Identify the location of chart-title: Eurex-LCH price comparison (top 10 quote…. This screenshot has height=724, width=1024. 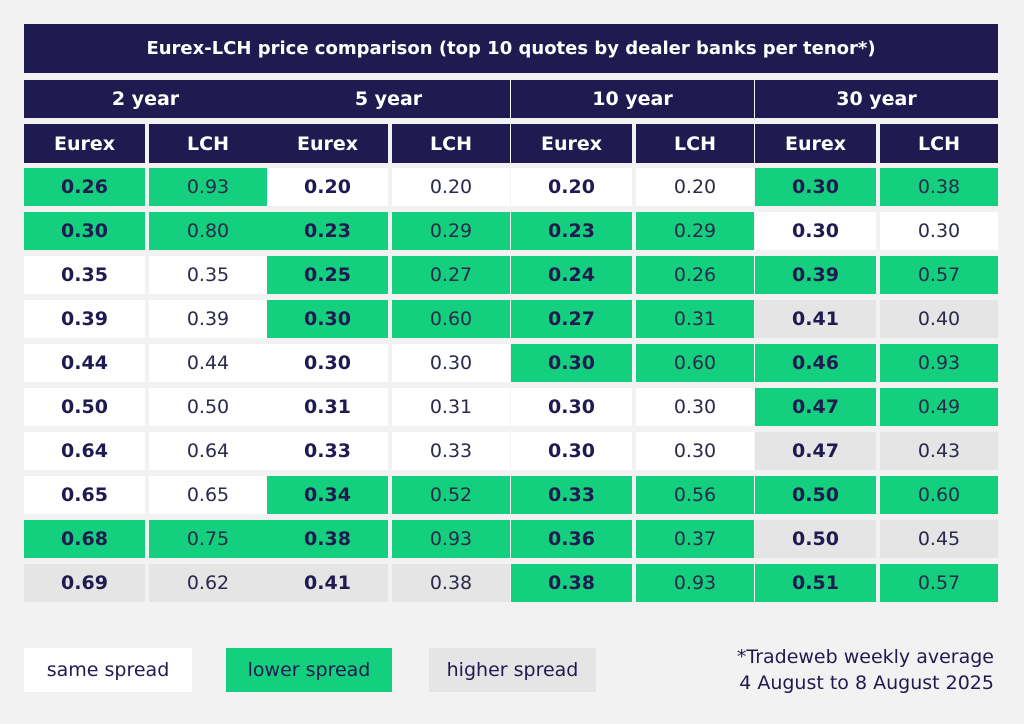
(511, 48).